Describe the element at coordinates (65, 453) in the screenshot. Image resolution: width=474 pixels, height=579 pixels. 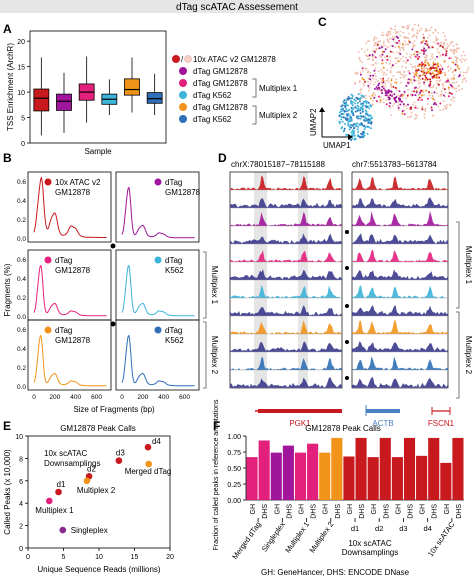
I see `panel-e-annotation-line-1: 10x scATAC` at that location.